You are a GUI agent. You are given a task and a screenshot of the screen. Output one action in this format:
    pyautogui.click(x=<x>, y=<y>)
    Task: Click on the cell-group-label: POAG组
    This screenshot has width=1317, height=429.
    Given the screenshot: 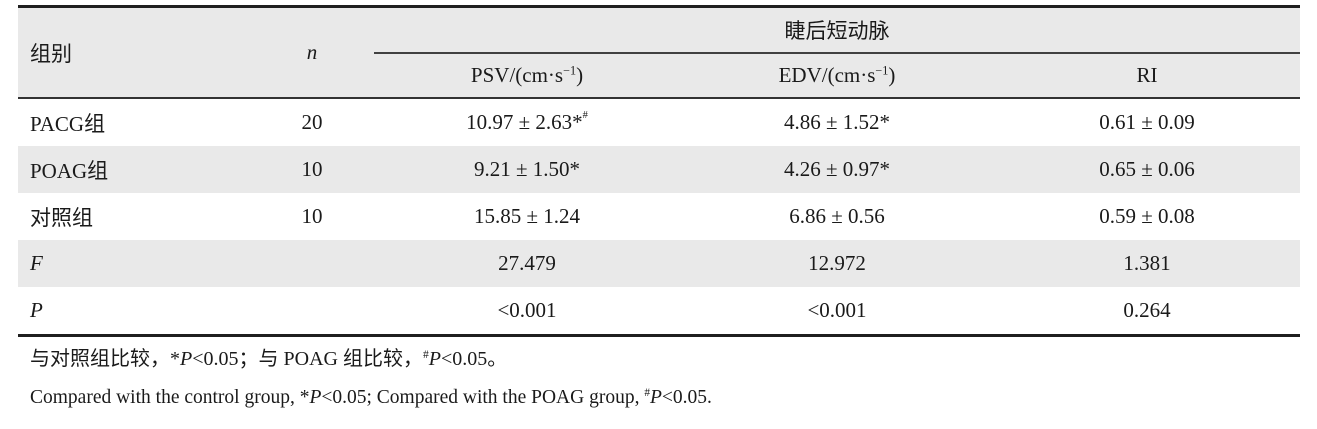 What is the action you would take?
    pyautogui.click(x=69, y=170)
    